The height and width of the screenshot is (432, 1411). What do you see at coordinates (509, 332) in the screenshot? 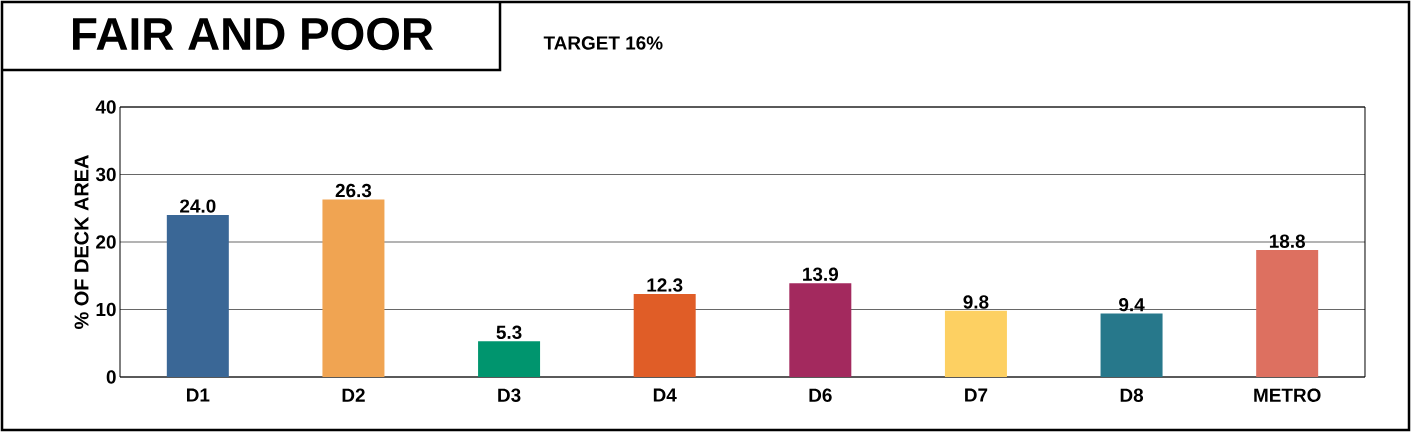
I see `data-label: 5.3` at bounding box center [509, 332].